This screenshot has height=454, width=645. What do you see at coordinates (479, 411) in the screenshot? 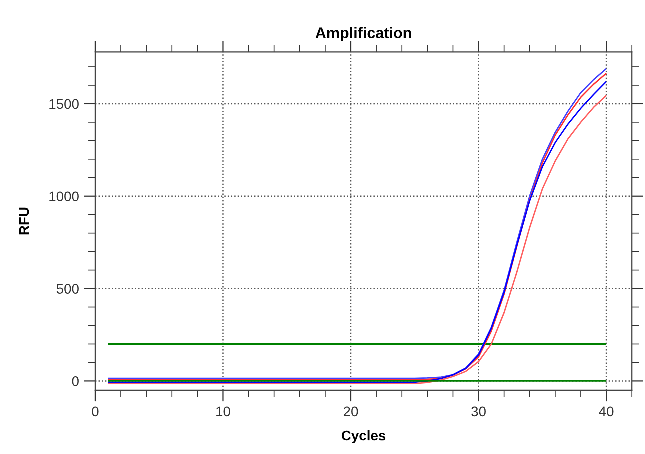
I see `x-tick-label: 30` at bounding box center [479, 411].